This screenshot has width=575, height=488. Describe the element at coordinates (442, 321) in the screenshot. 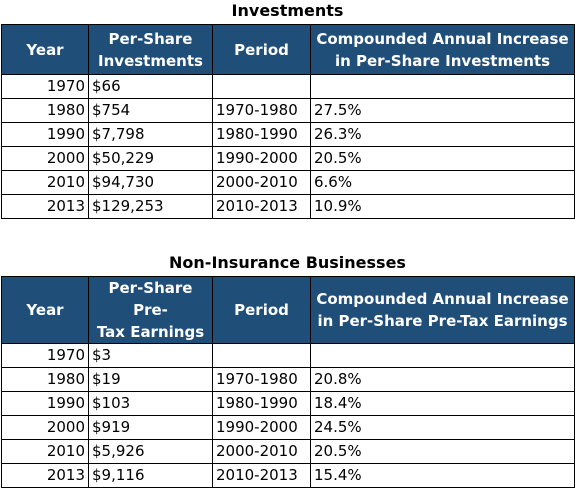

I see `increase-header-line2: in Per-Share Pre-Tax Earnings` at that location.